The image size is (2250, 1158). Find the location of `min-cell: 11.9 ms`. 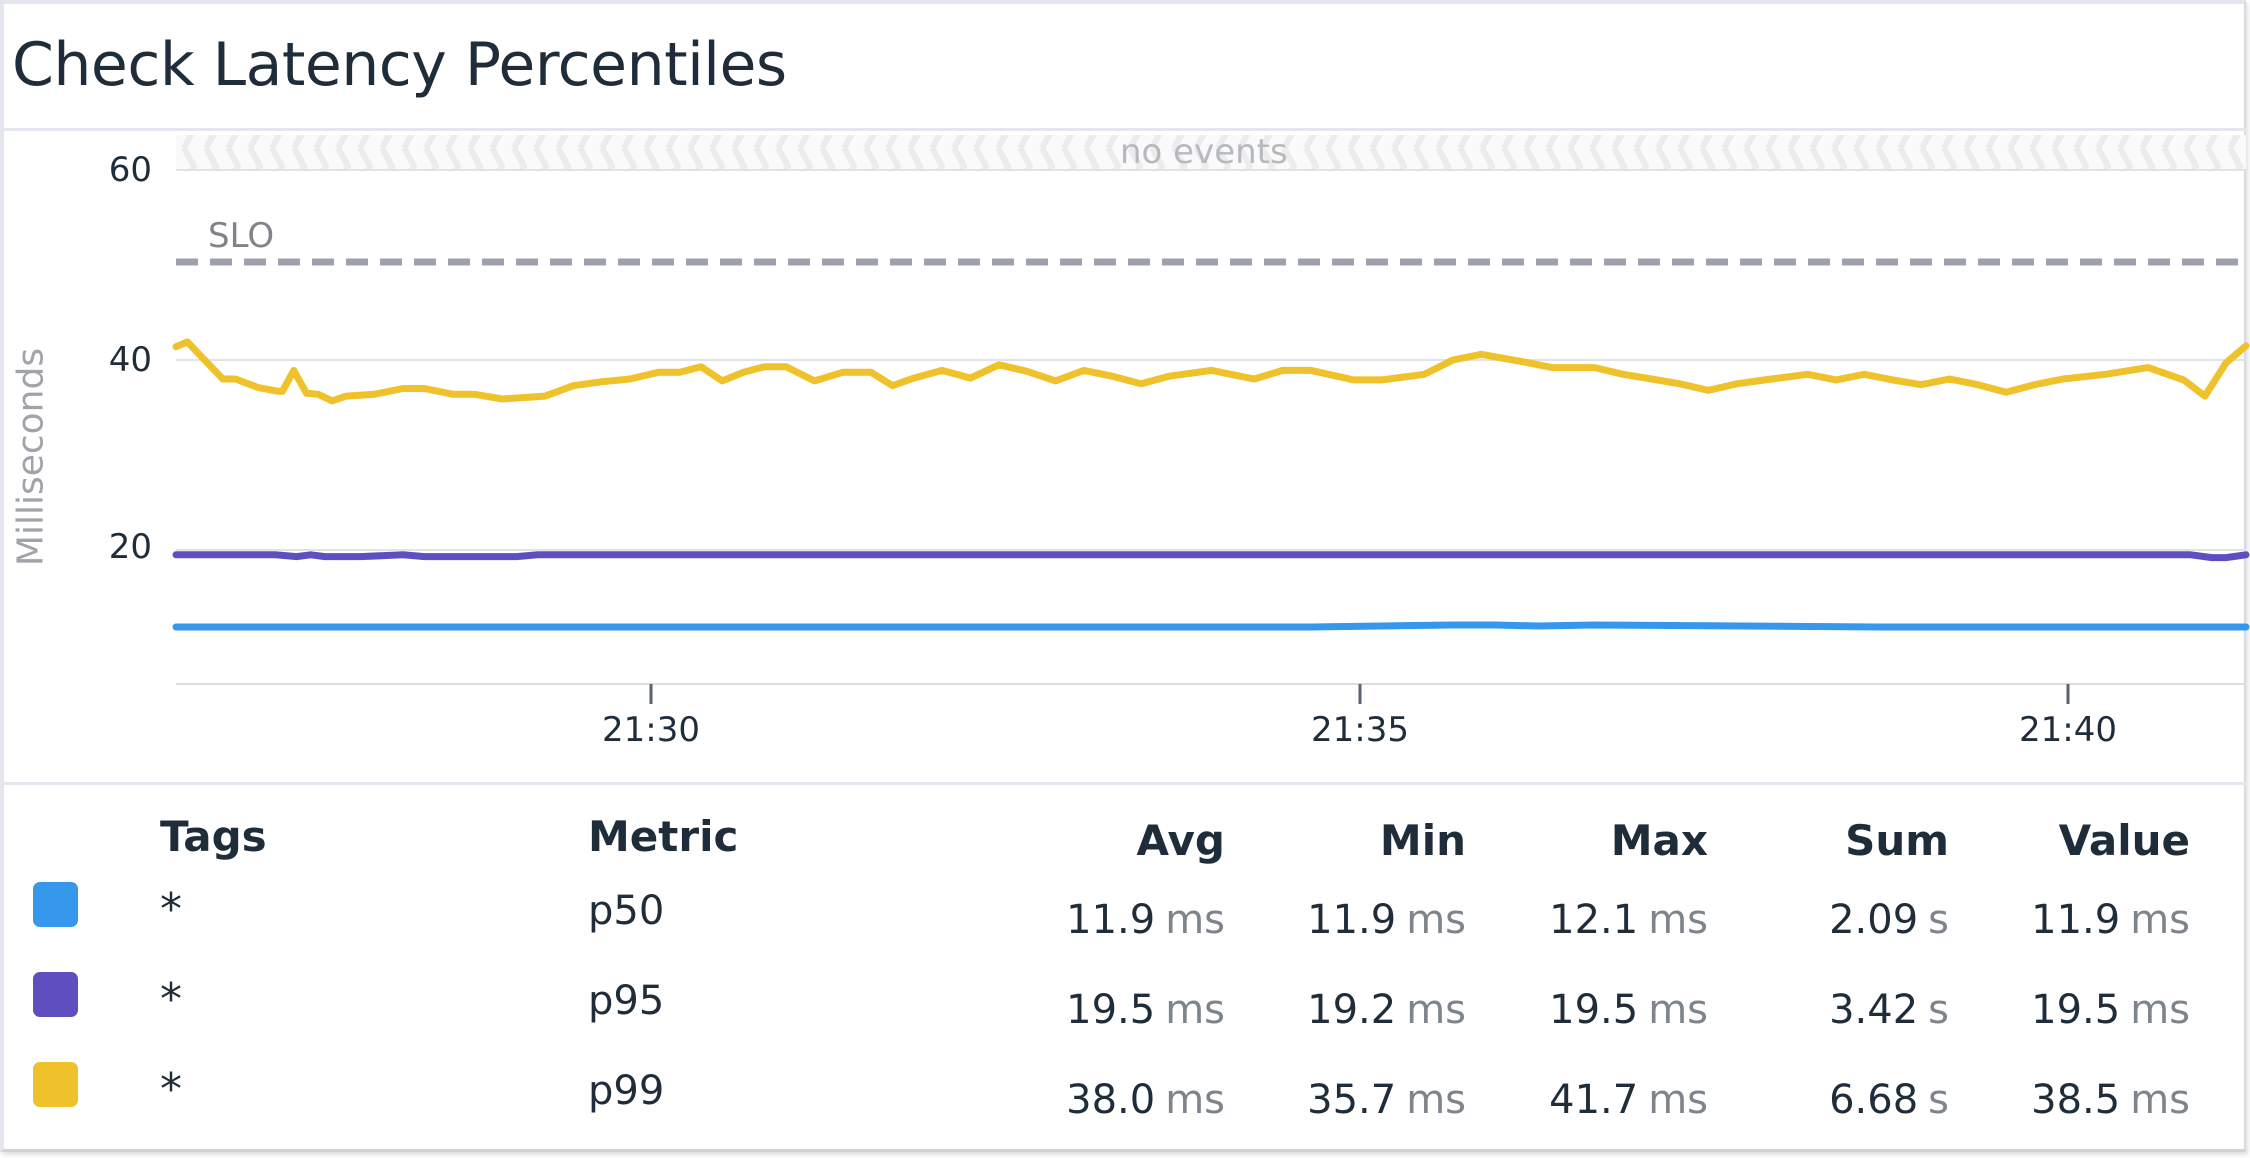

min-cell: 11.9 ms is located at coordinates (1386, 920).